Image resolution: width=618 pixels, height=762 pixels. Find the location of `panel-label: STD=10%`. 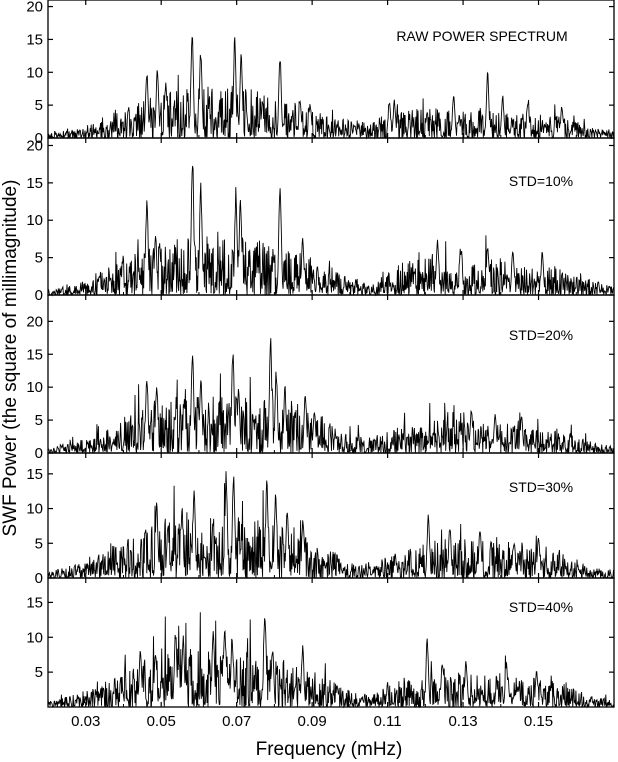

panel-label: STD=10% is located at coordinates (541, 181).